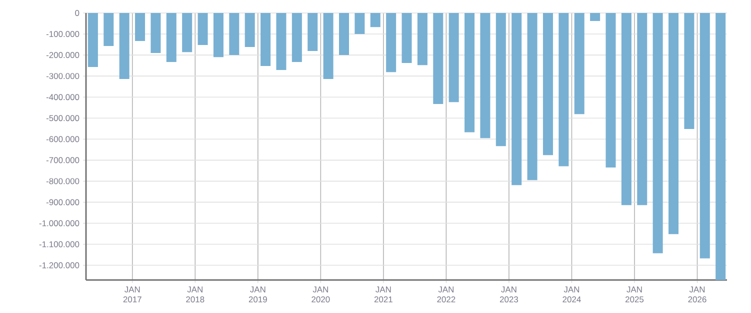 The width and height of the screenshot is (751, 313). I want to click on y-tick-label: -1.000.000, so click(59, 223).